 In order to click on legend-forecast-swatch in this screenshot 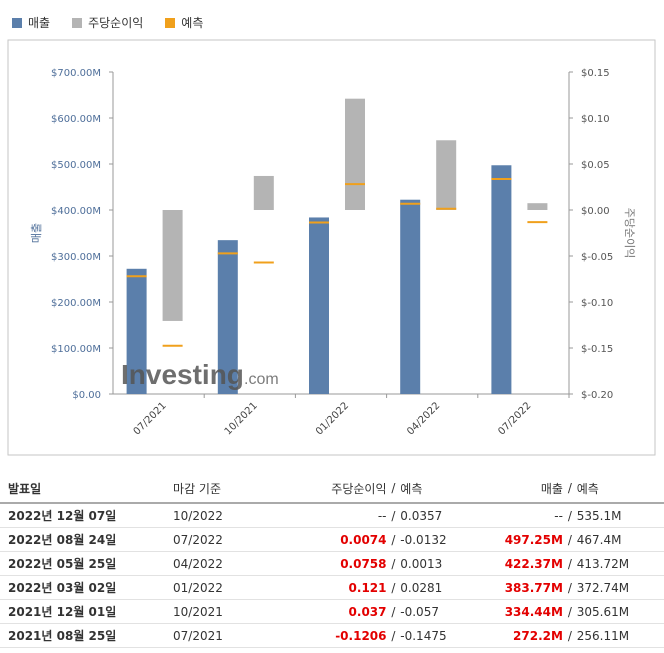, I will do `click(170, 22)`.